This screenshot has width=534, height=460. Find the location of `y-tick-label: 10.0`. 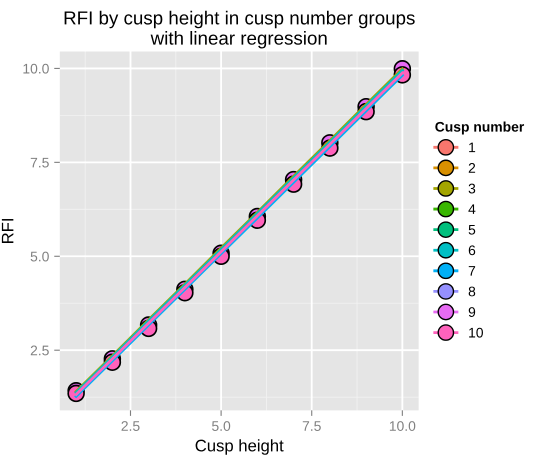

y-tick-label: 10.0 is located at coordinates (36, 69).